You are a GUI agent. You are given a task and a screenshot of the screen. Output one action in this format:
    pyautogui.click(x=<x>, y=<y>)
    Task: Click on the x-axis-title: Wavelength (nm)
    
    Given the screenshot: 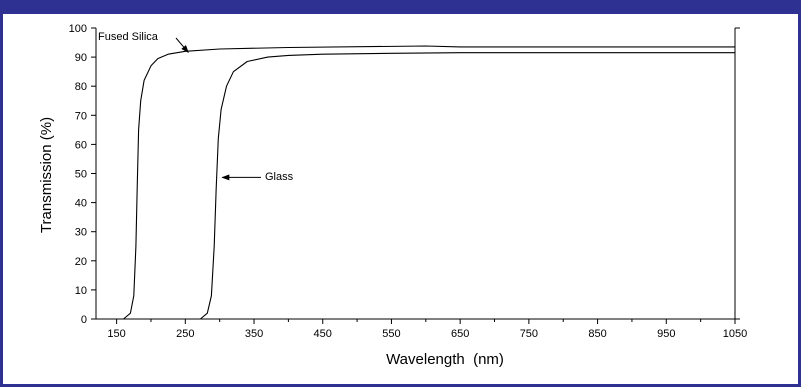 What is the action you would take?
    pyautogui.click(x=445, y=359)
    